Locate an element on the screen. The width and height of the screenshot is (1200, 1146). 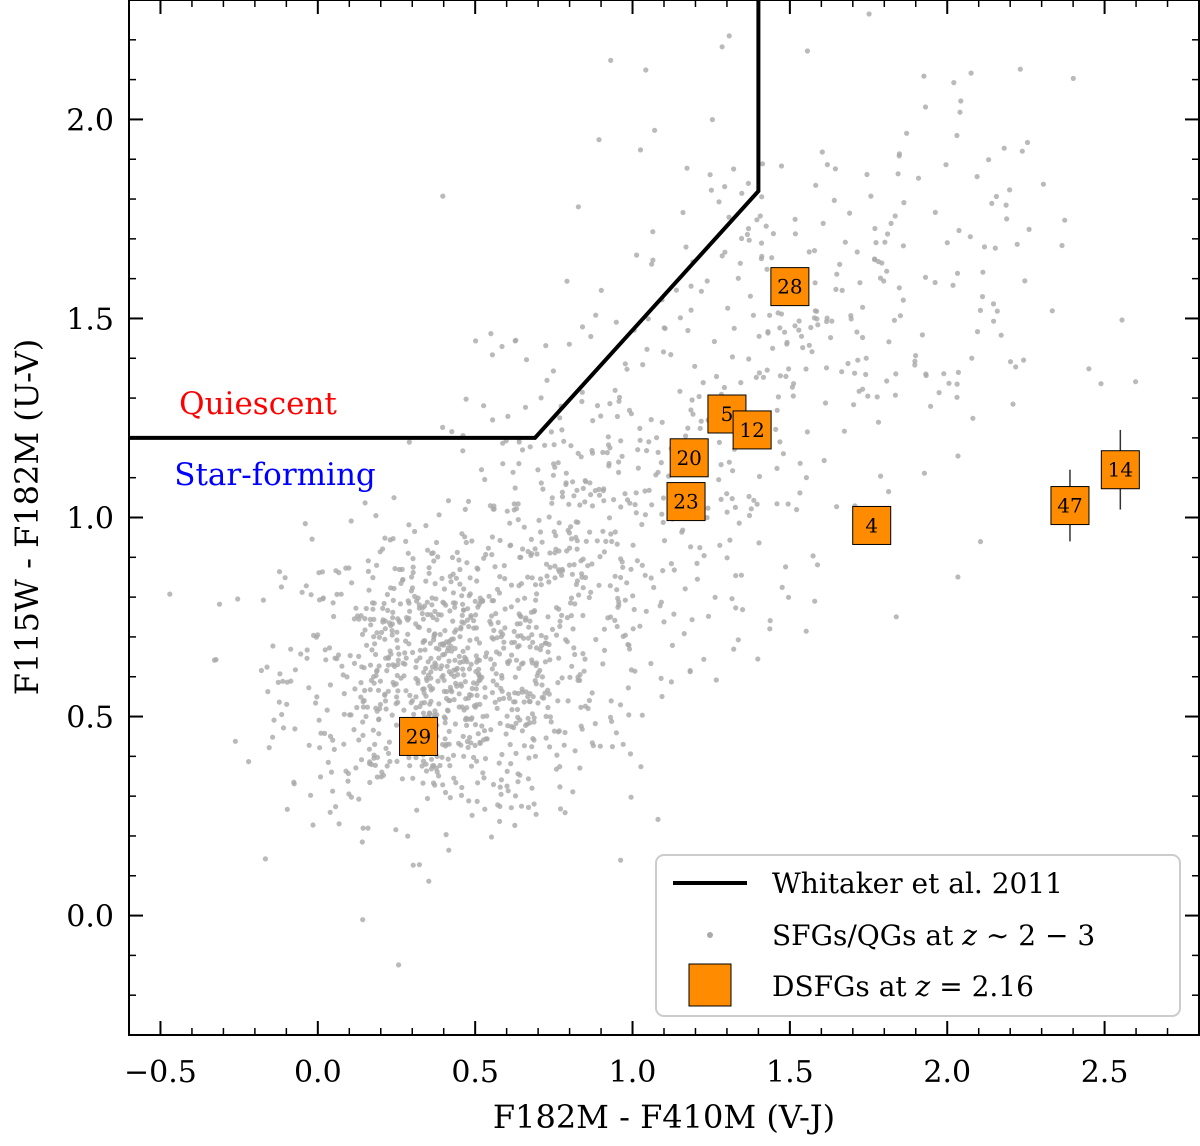
dsfg-marker: 29 is located at coordinates (419, 736).